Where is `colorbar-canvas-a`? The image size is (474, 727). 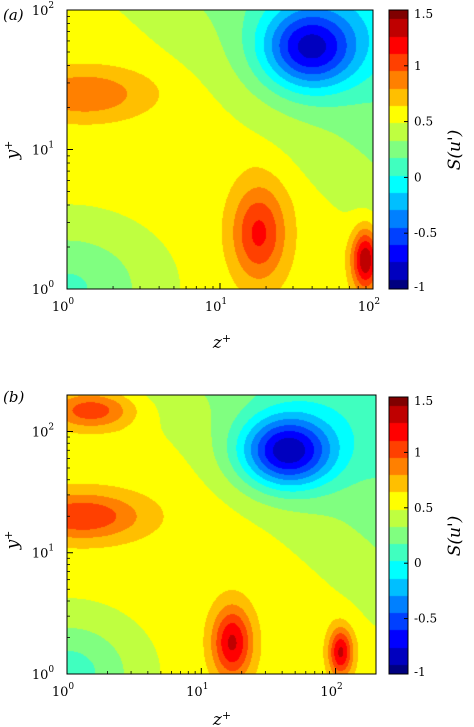 colorbar-canvas-a is located at coordinates (398, 149).